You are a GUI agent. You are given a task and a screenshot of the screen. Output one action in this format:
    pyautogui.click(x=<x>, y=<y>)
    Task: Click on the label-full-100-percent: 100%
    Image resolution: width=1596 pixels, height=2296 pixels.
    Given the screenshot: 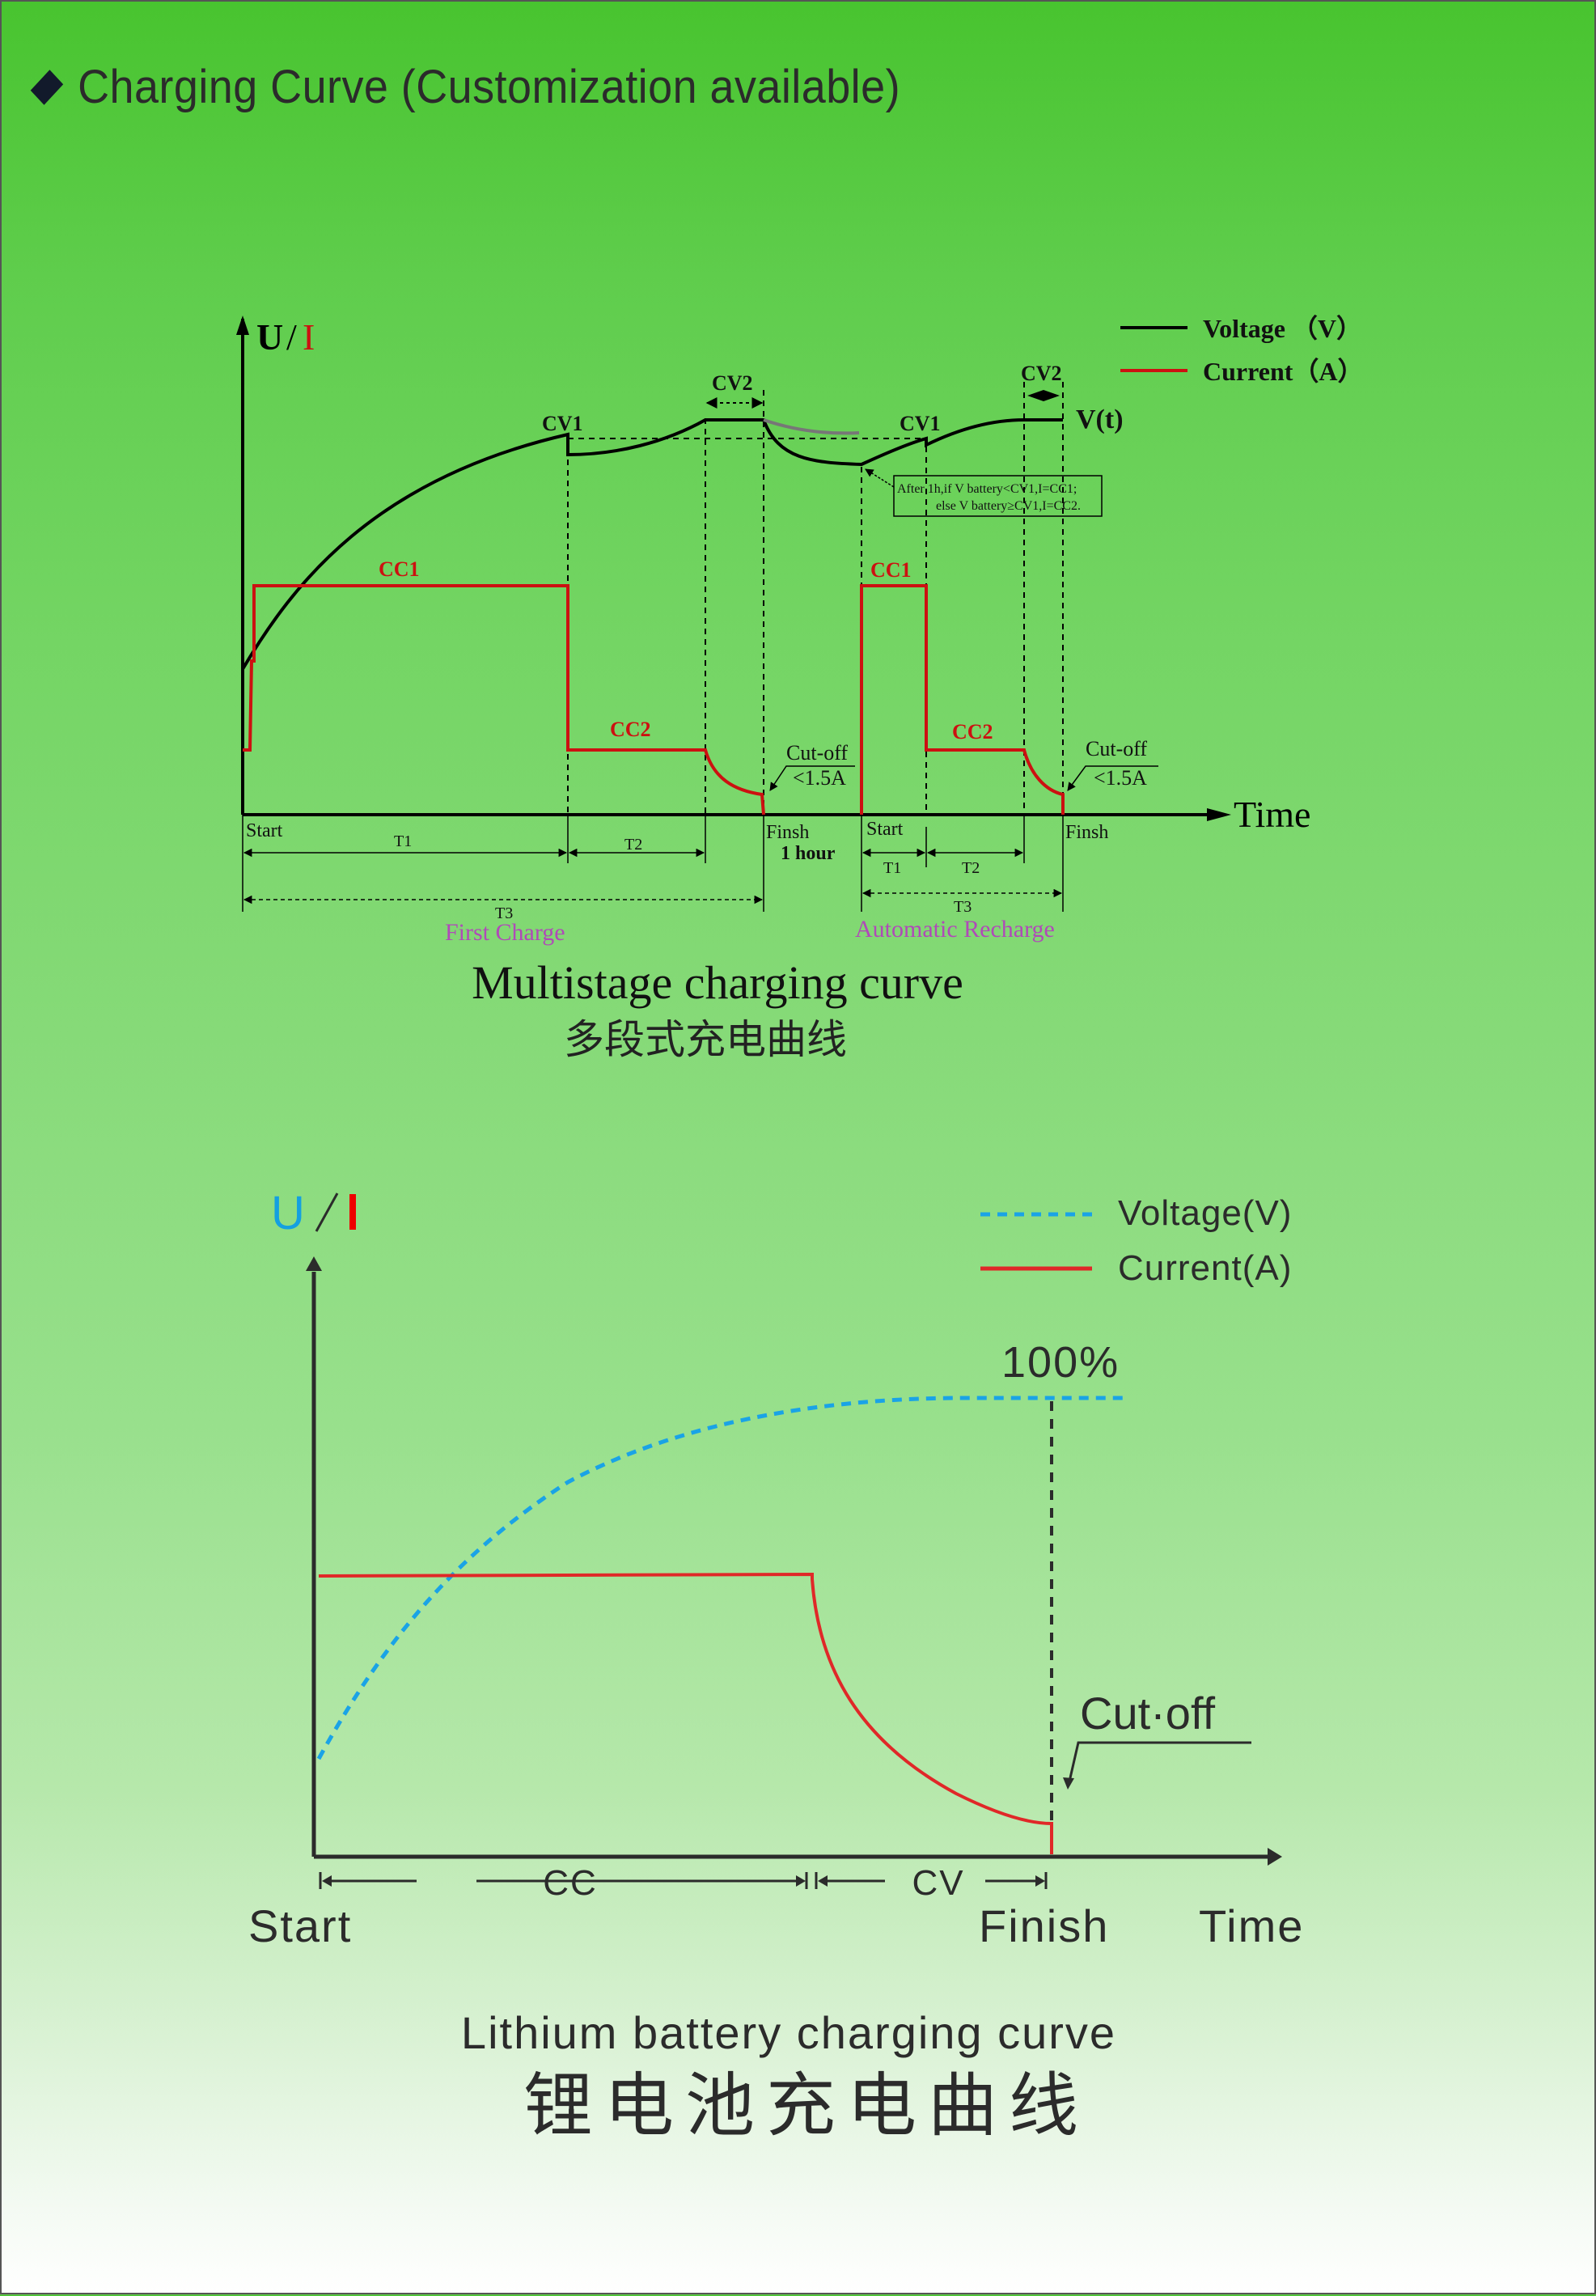 What is the action you would take?
    pyautogui.click(x=1060, y=1362)
    